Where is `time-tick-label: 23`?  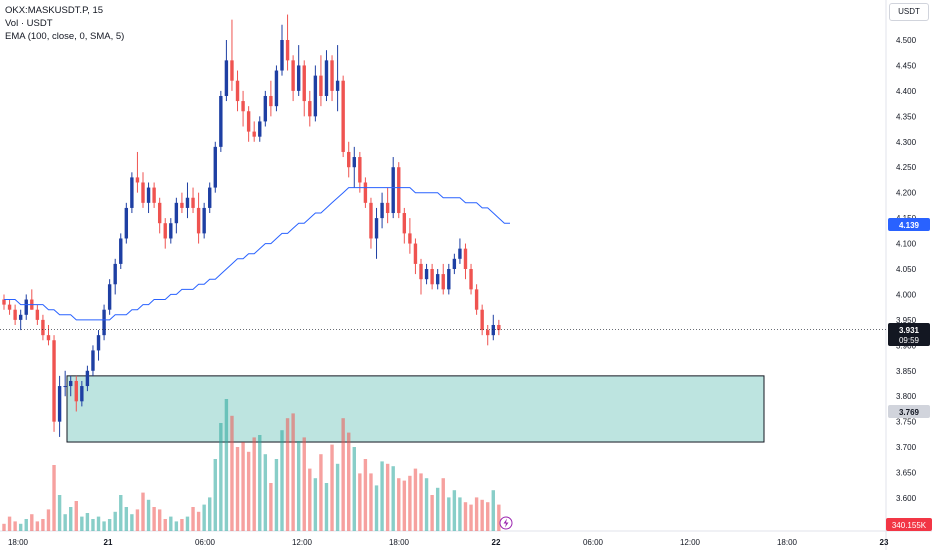 time-tick-label: 23 is located at coordinates (884, 542).